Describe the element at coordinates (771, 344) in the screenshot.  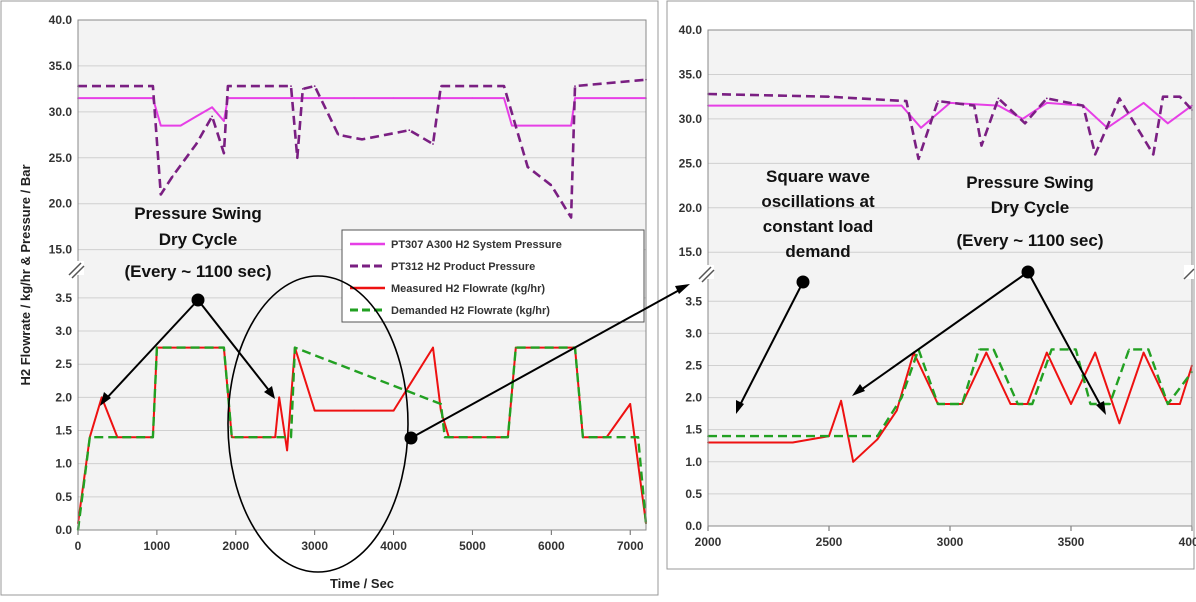
I see `arrow-square` at that location.